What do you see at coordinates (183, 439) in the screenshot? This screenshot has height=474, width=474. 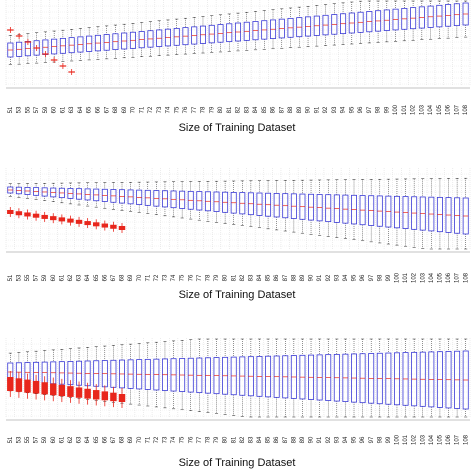 I see `x-tick-label: 75` at bounding box center [183, 439].